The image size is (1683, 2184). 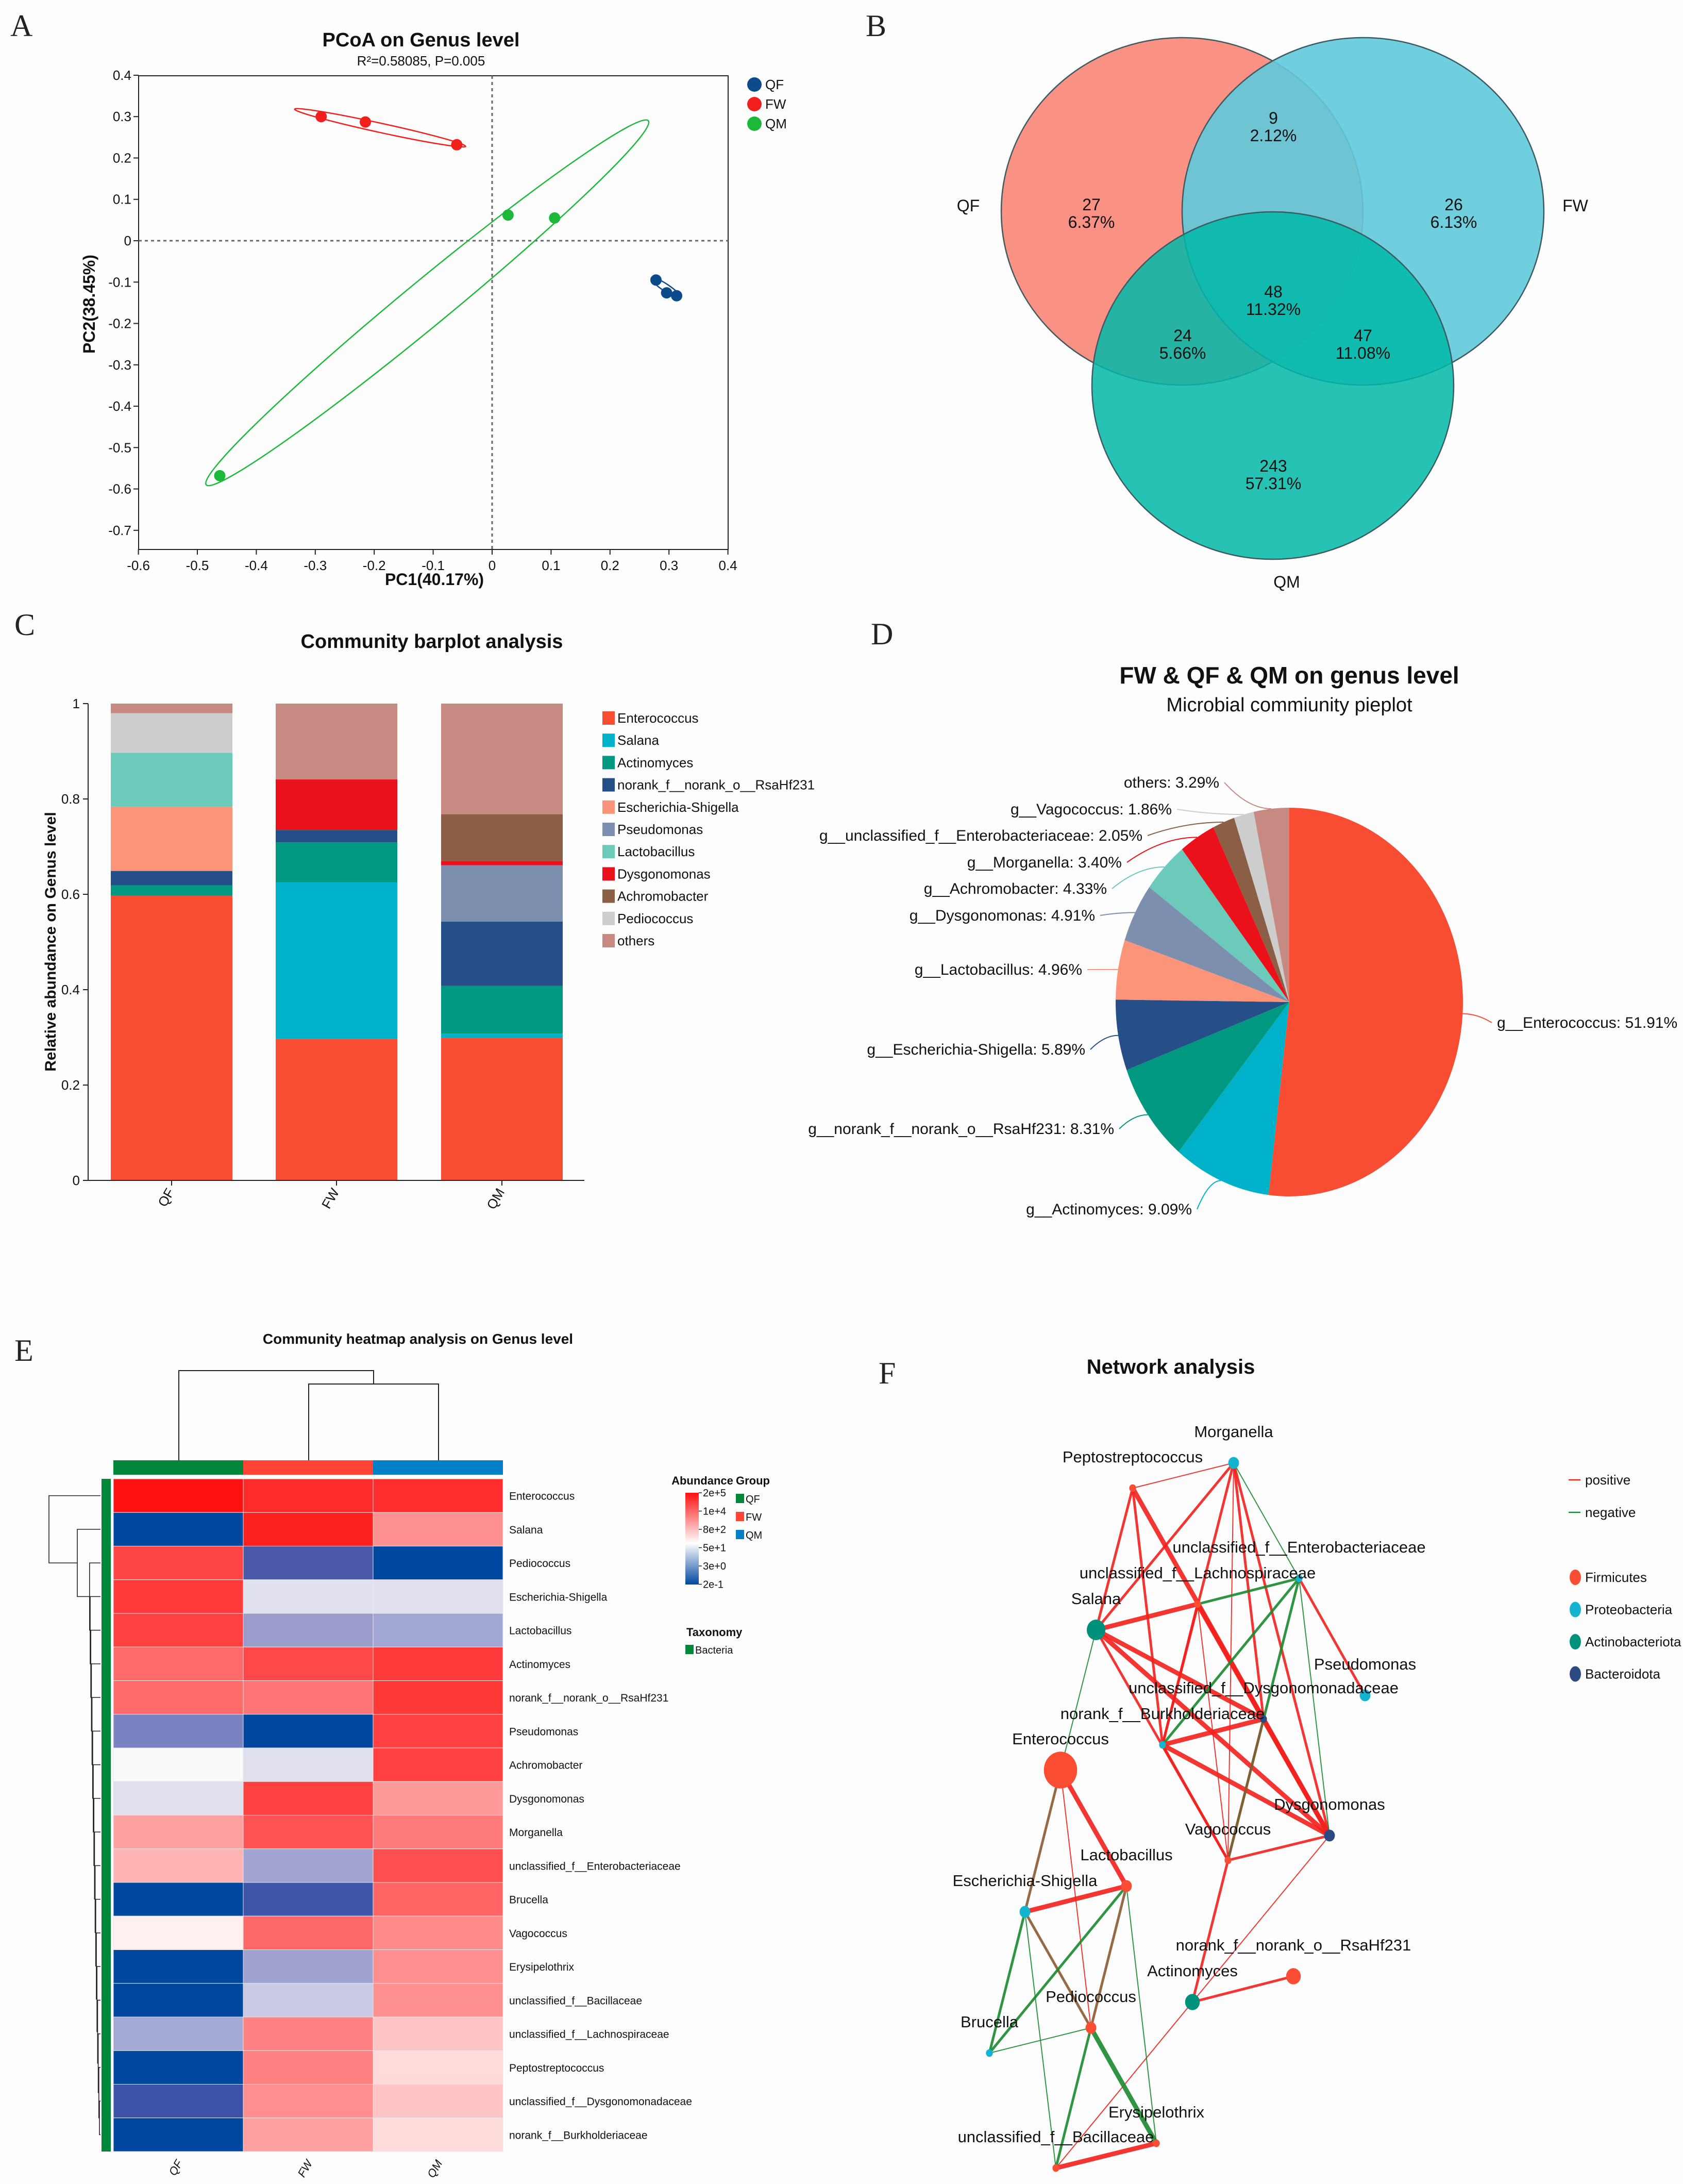 I want to click on panel-letter-f: F, so click(x=887, y=1373).